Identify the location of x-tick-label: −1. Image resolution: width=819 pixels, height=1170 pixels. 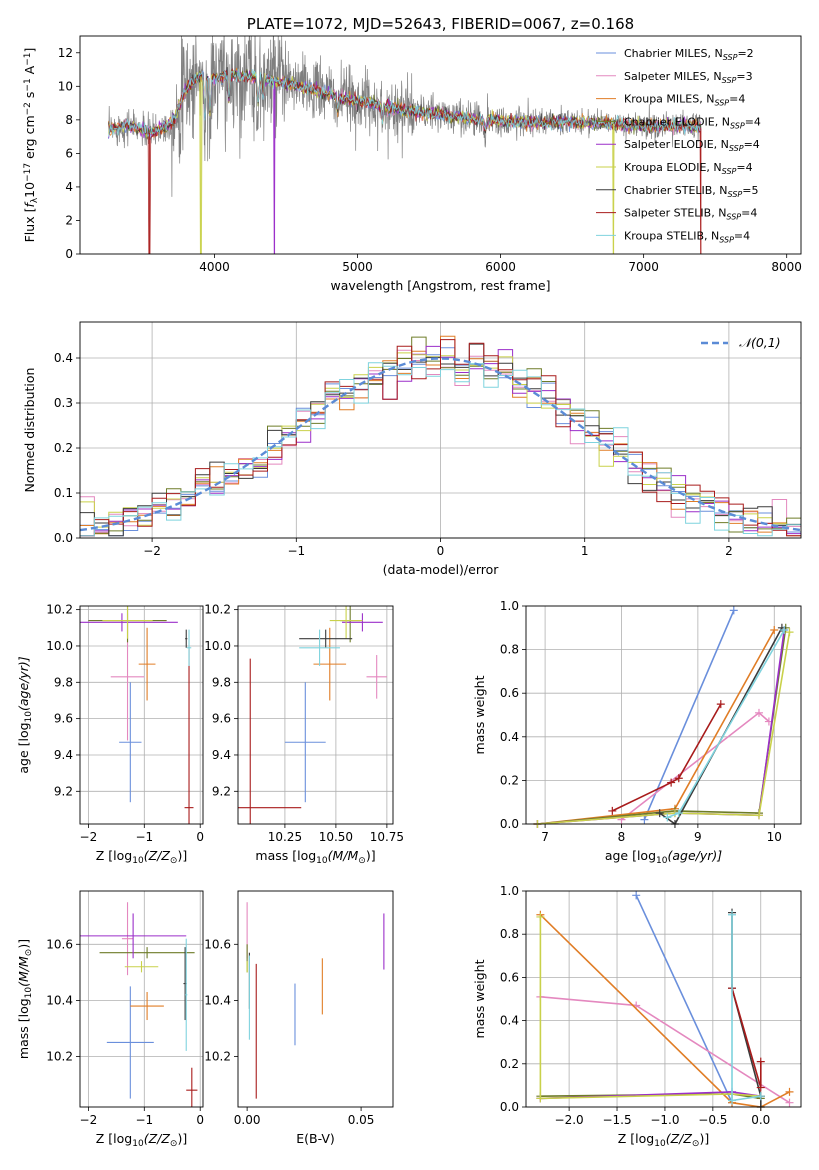
(144, 1120).